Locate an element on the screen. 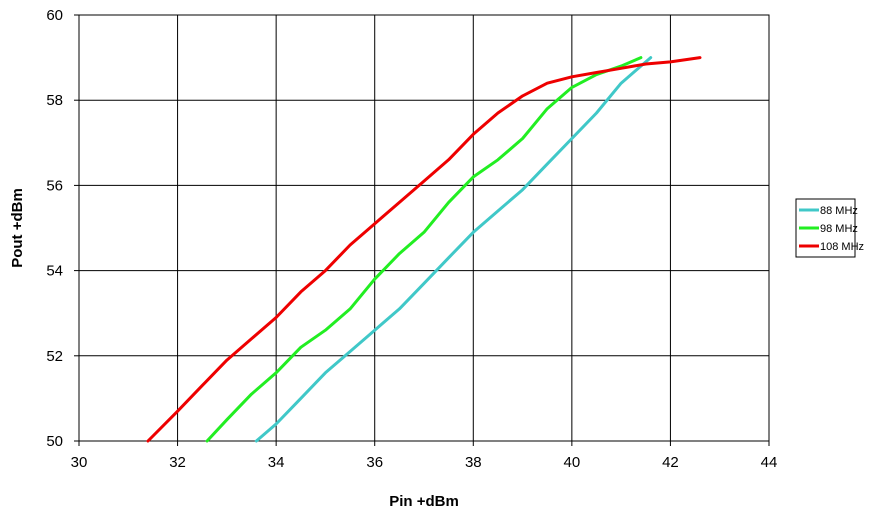 The image size is (887, 519). x-axis-tick-labels: 30 32 34 36 38 40 42 44 is located at coordinates (424, 462).